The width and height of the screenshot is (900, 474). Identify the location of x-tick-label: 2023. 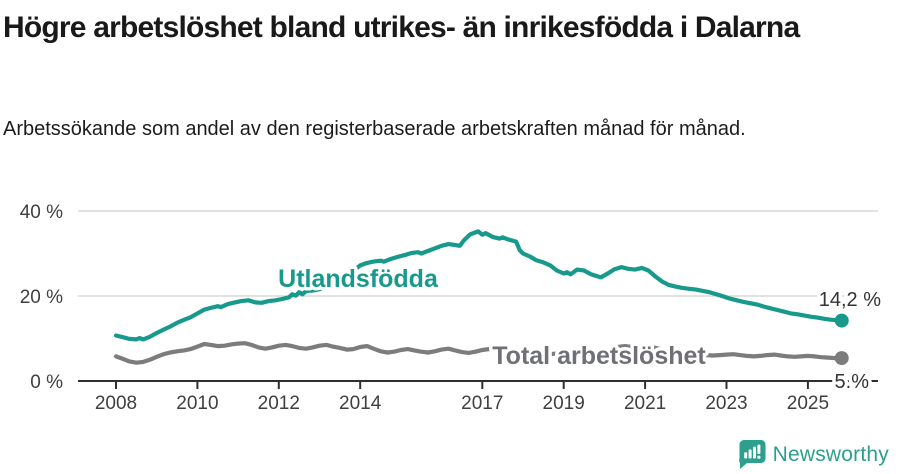
(726, 403).